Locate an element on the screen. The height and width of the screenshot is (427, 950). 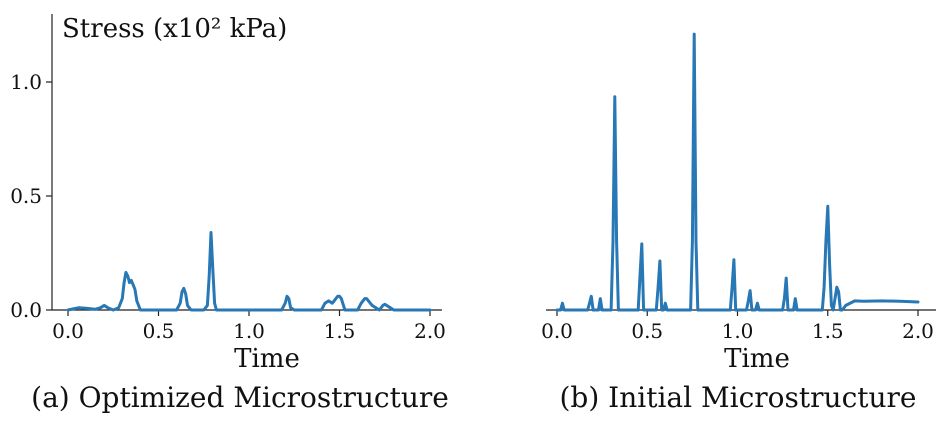
y-tick-label: 1.0 is located at coordinates (26, 82).